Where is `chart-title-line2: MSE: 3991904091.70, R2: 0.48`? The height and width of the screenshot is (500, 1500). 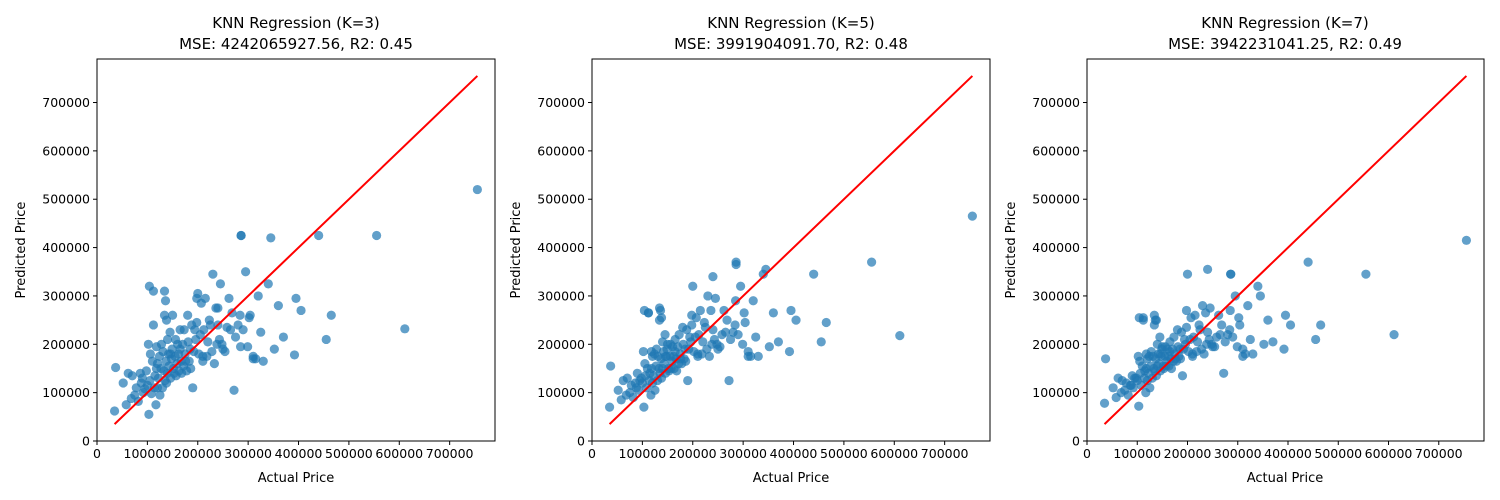
chart-title-line2: MSE: 3991904091.70, R2: 0.48 is located at coordinates (791, 44).